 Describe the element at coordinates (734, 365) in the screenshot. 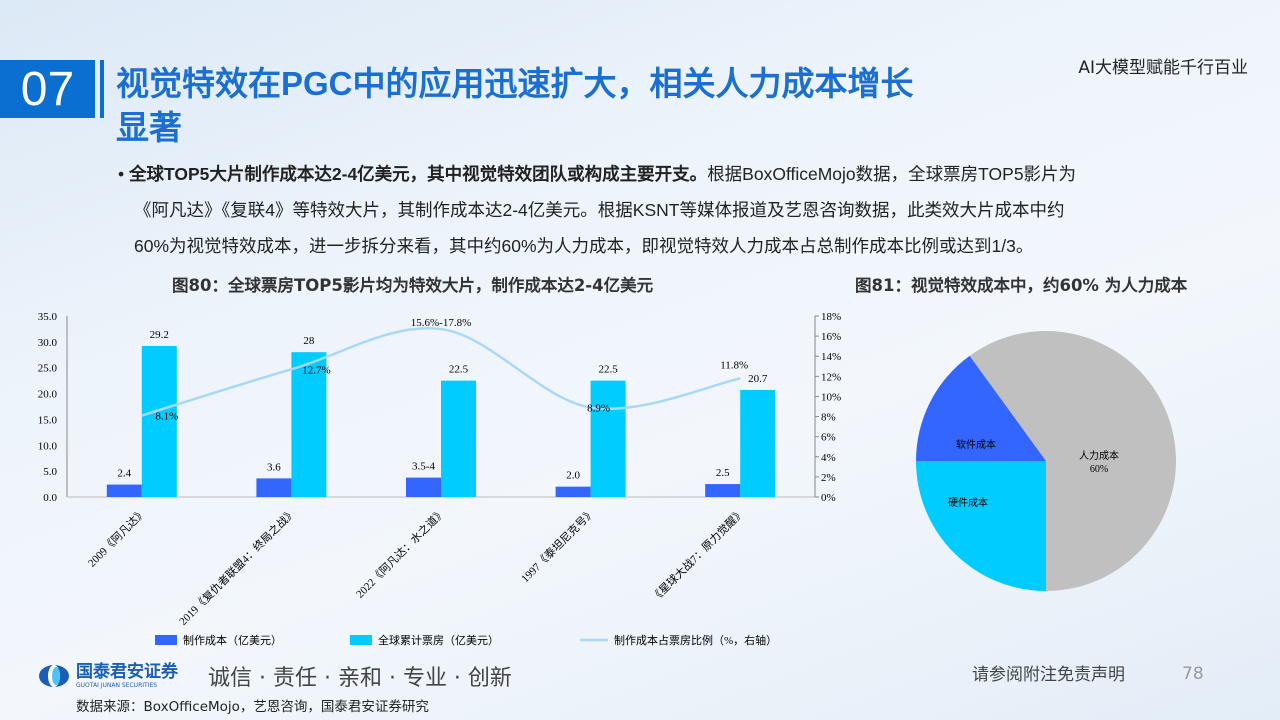

I see `line-data-label: 11.8%` at that location.